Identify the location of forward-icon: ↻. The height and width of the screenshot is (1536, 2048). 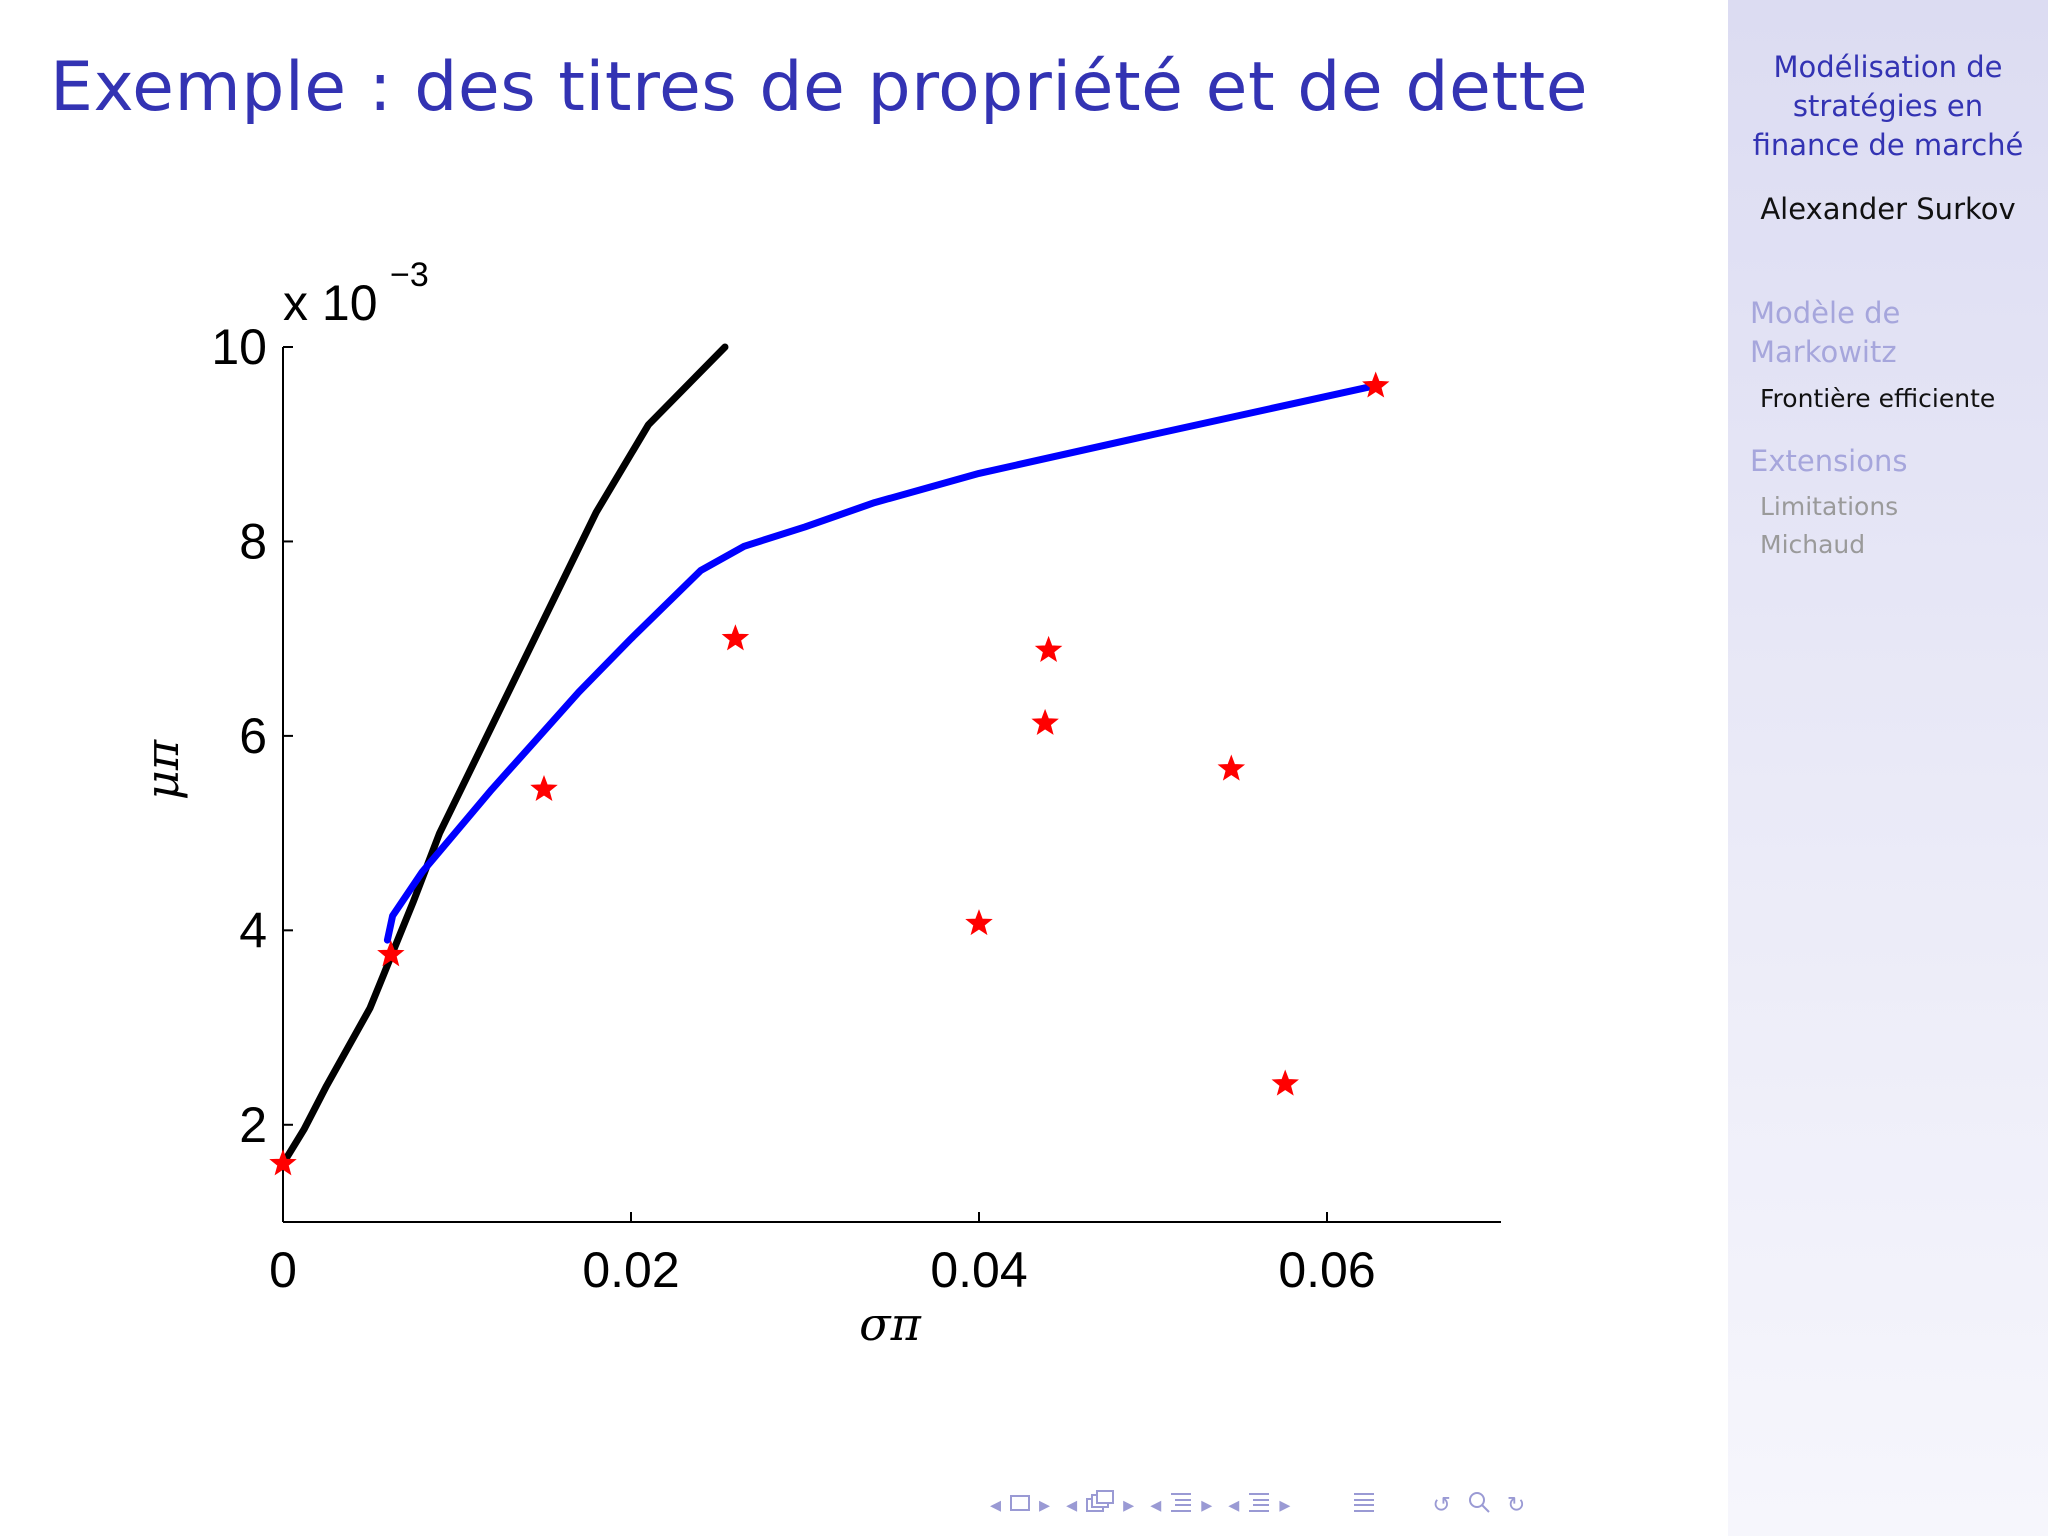
(1516, 1505).